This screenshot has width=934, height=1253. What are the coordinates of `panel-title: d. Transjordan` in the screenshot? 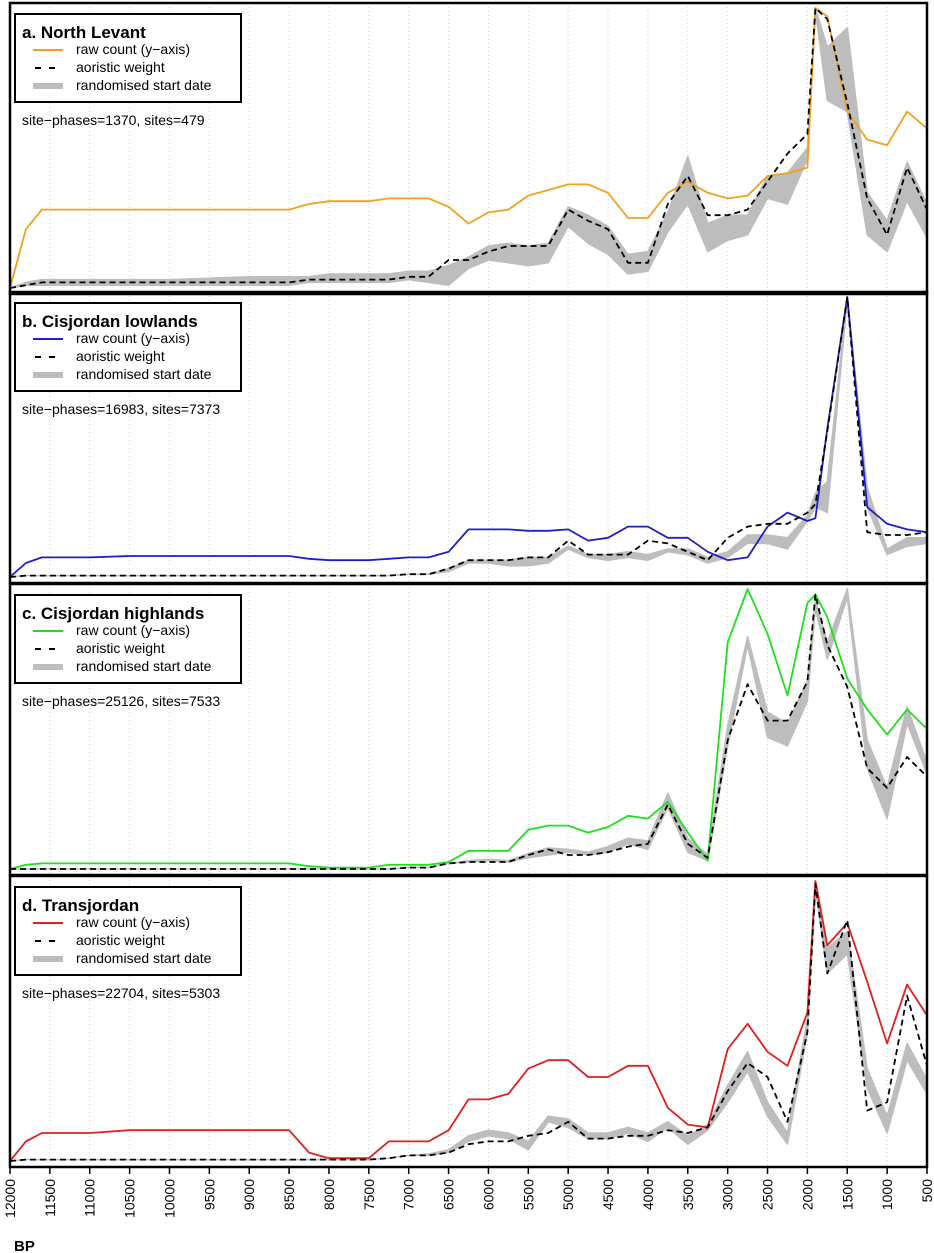 It's located at (80, 905).